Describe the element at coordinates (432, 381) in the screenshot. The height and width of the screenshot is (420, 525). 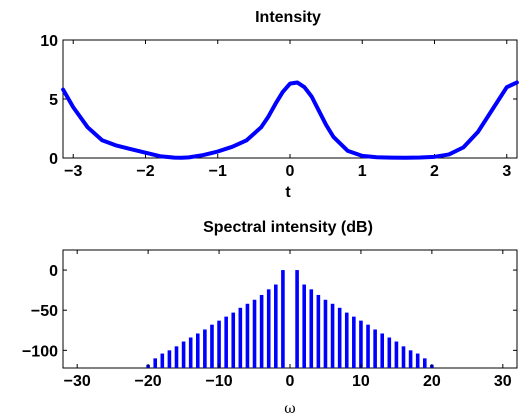
I see `x-tick-label: 20` at that location.